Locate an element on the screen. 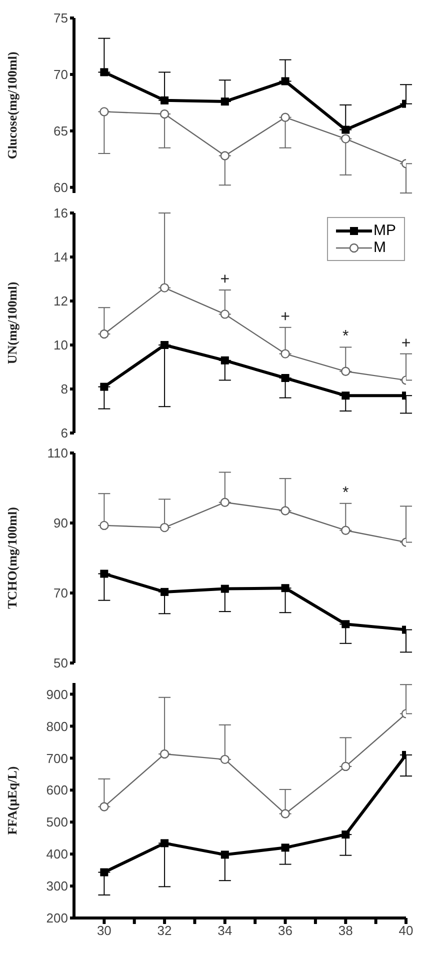  y-tick-label: 60 is located at coordinates (61, 187).